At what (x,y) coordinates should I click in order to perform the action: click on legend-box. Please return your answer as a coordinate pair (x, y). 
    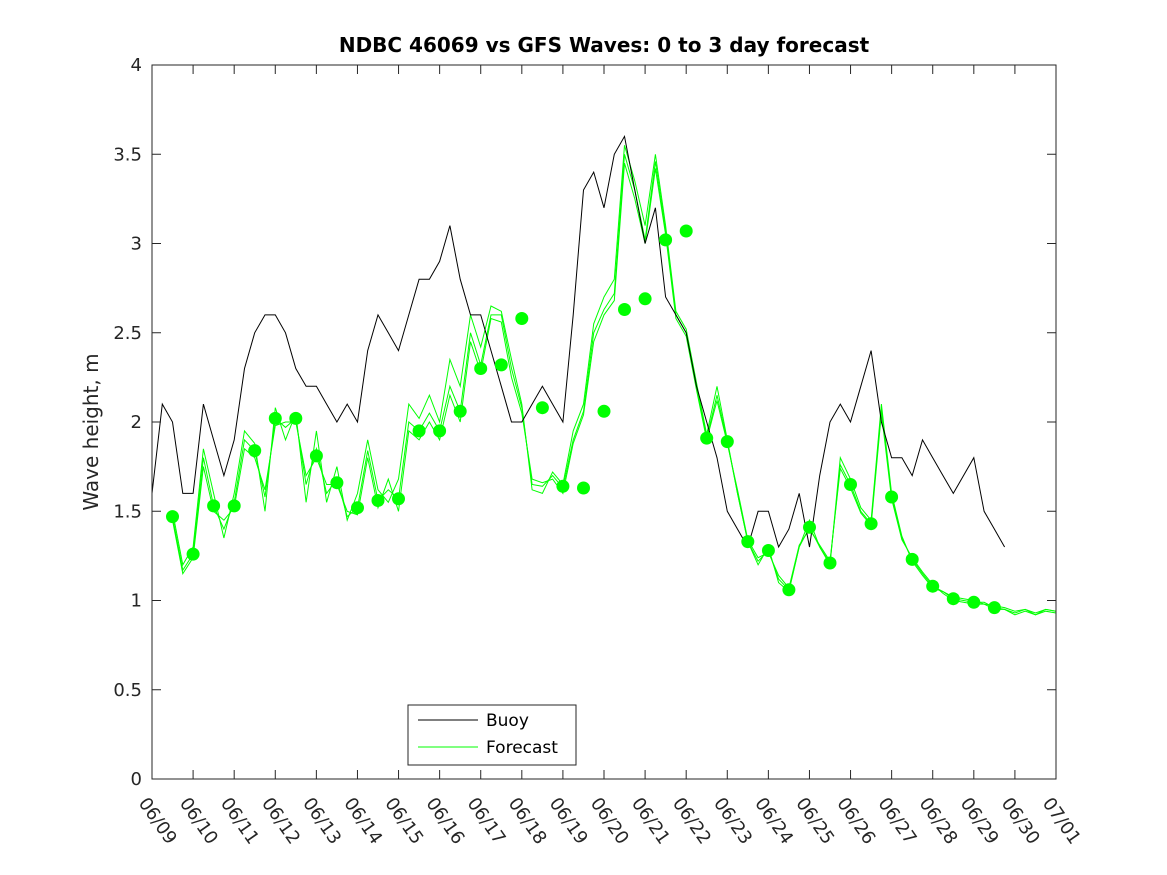
    Looking at the image, I should click on (492, 735).